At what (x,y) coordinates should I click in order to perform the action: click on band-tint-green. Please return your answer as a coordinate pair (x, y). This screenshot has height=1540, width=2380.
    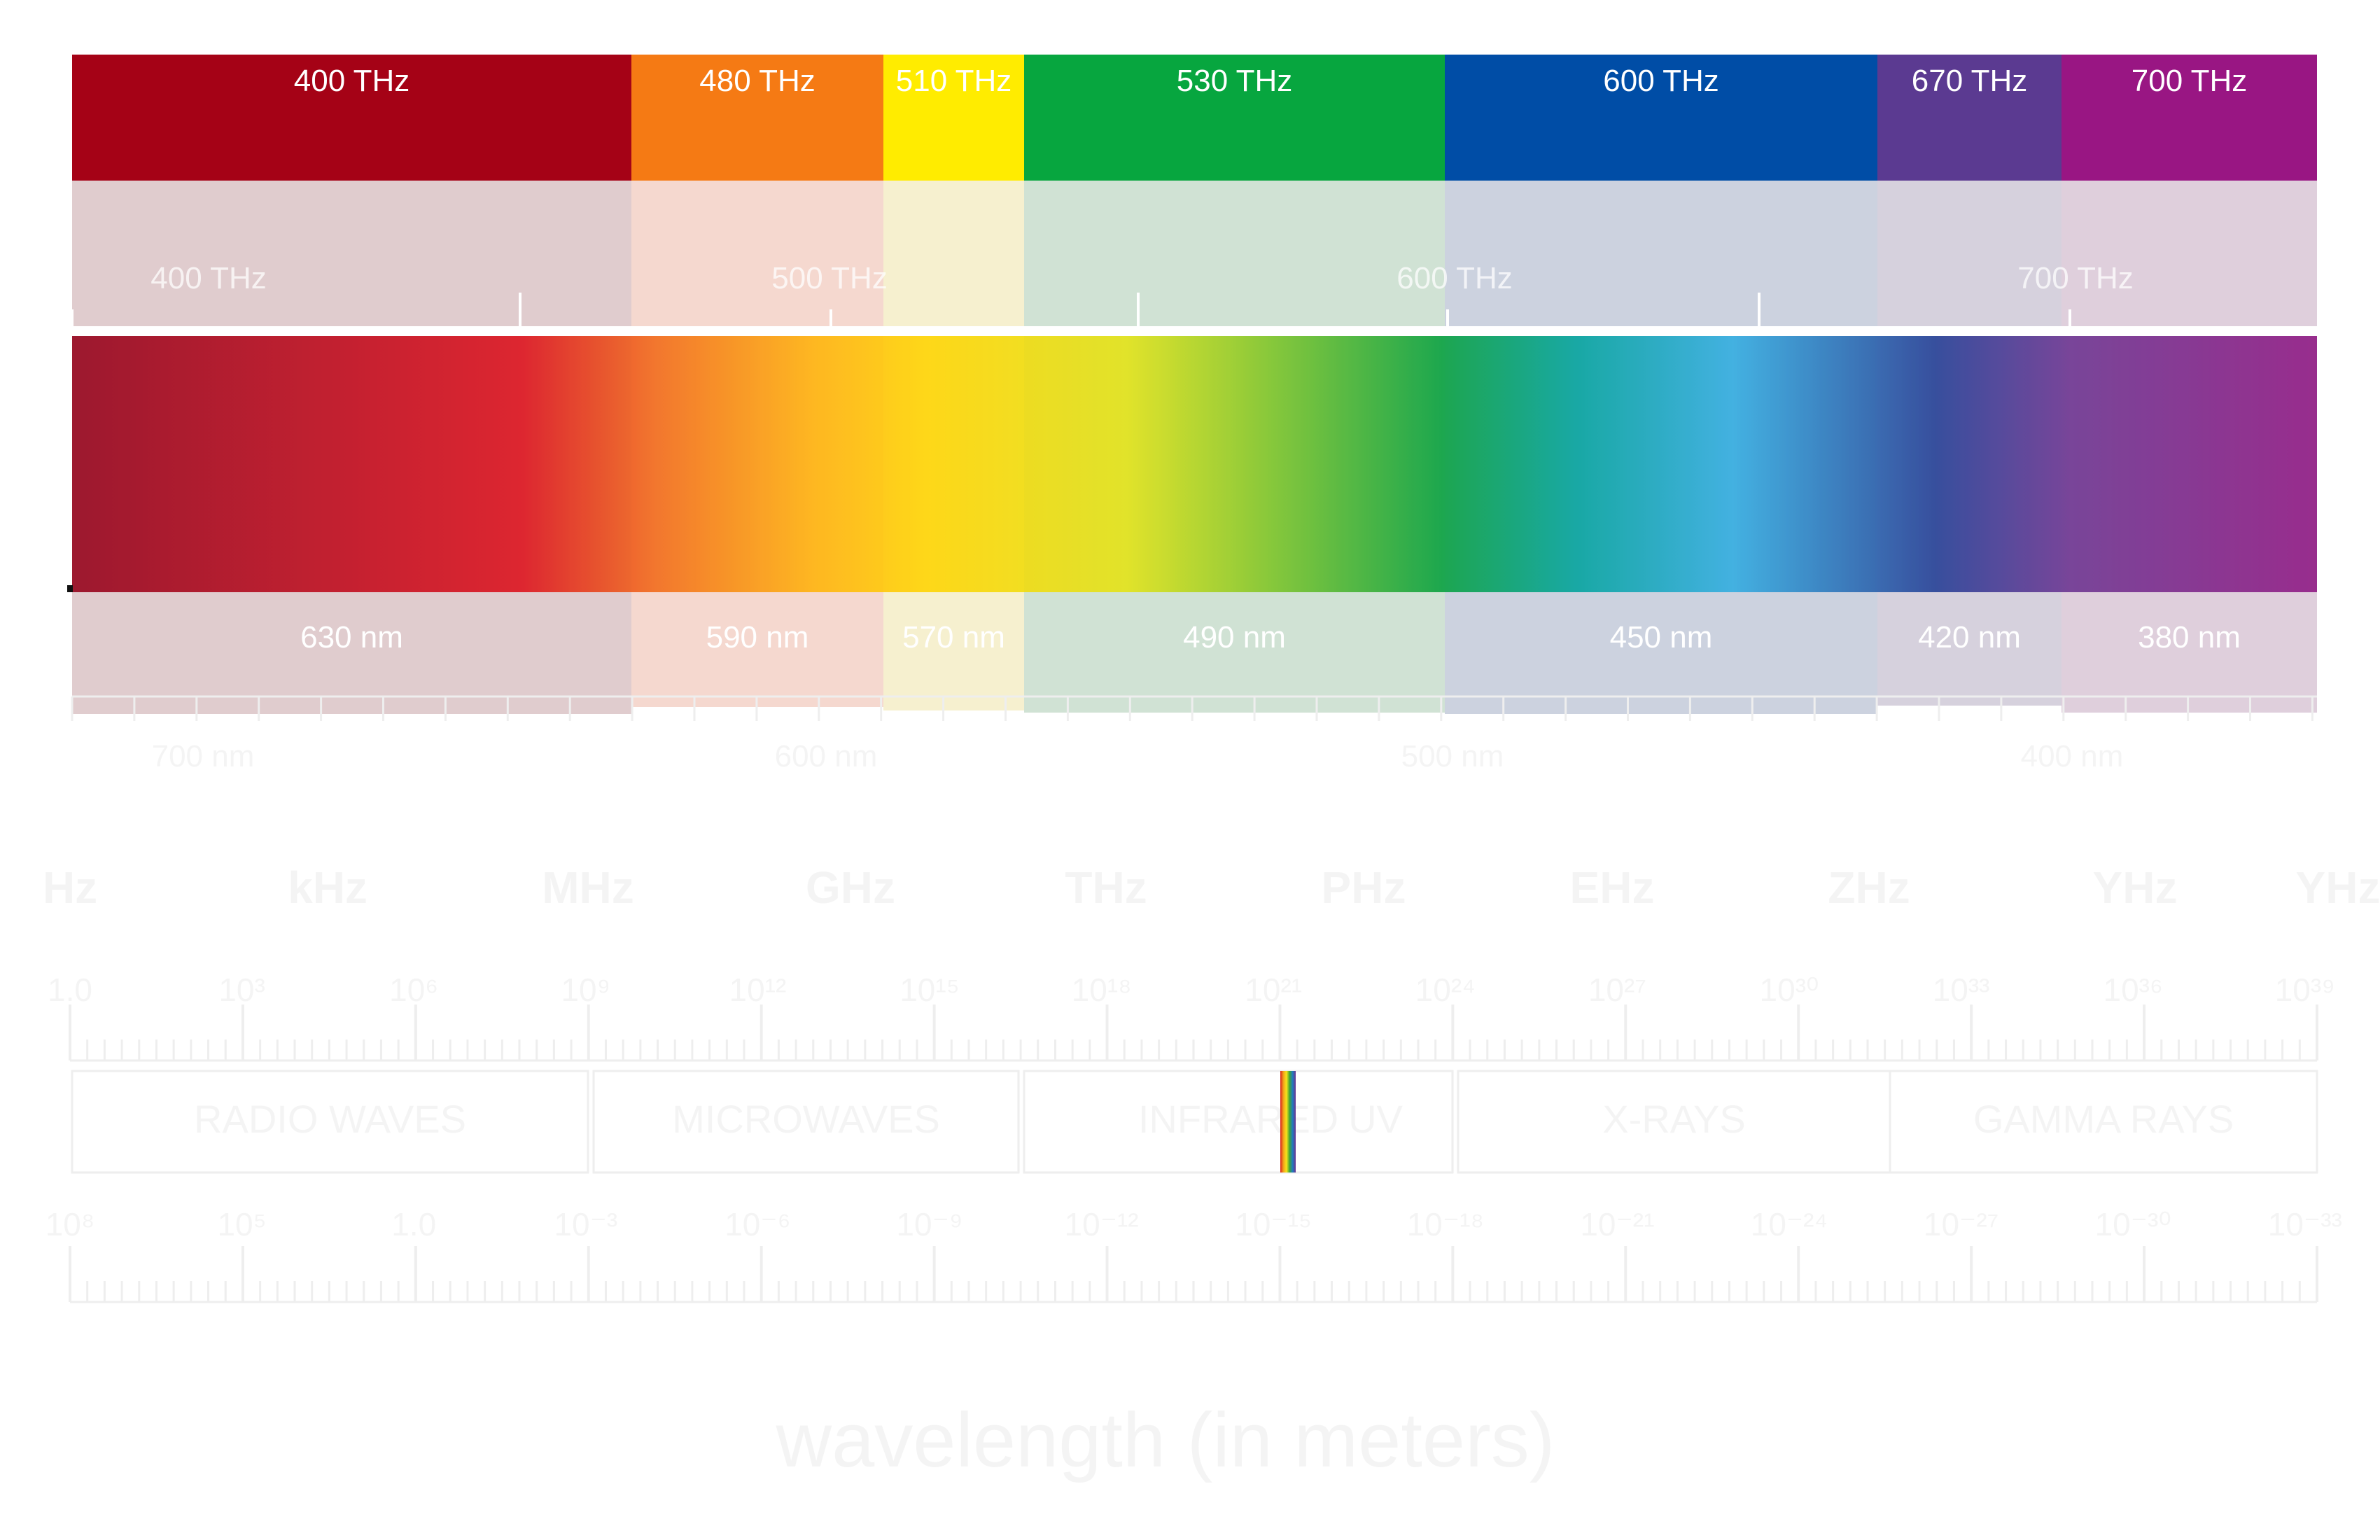
    Looking at the image, I should click on (1234, 255).